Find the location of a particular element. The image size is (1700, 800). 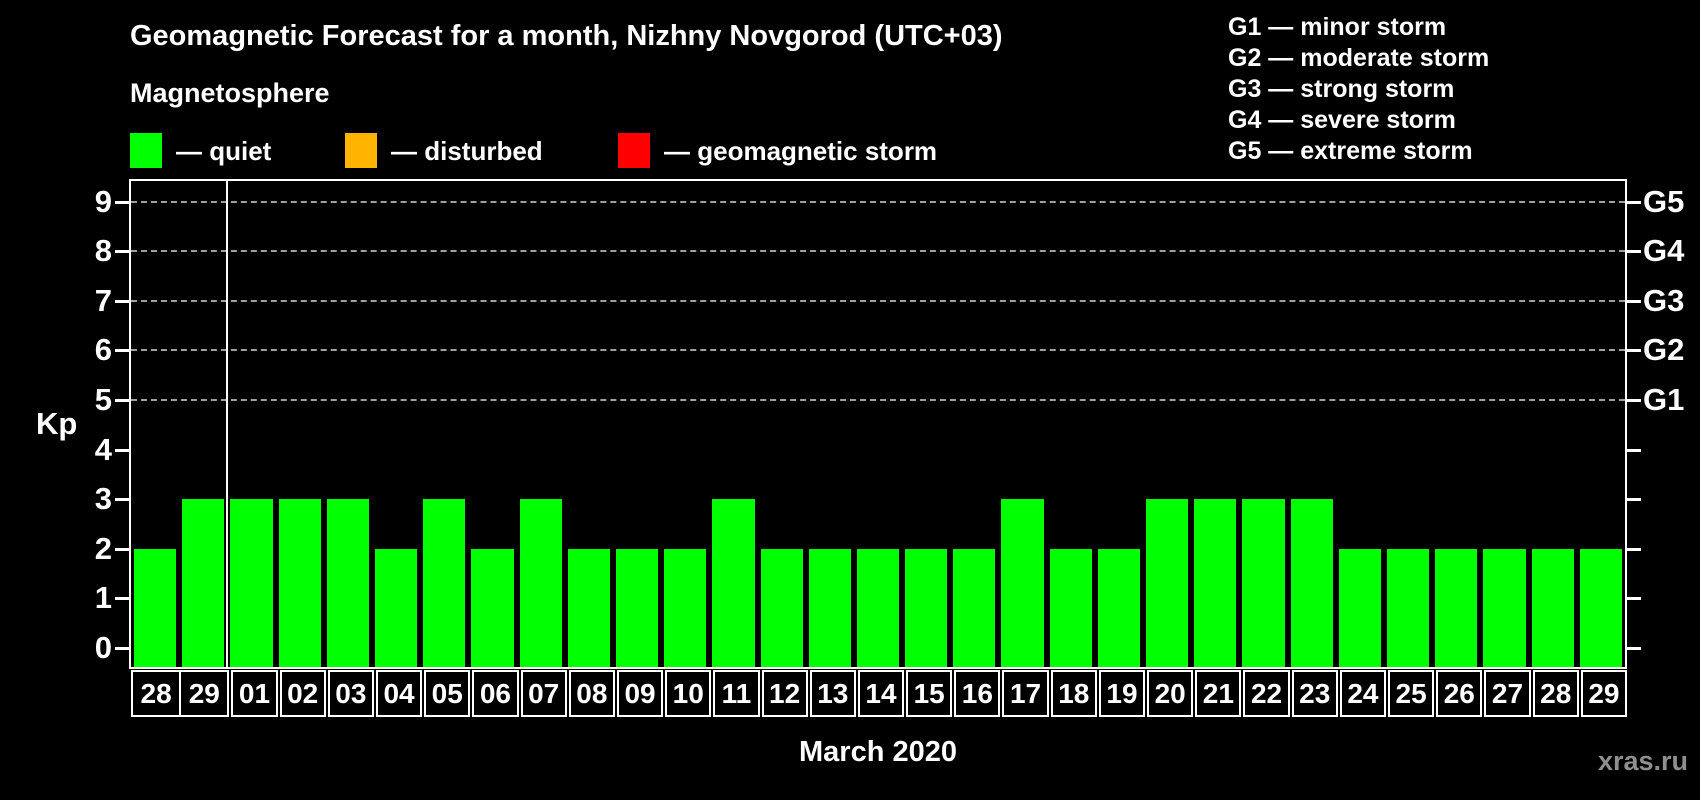

g-level-label-g5: G5 is located at coordinates (1664, 201).